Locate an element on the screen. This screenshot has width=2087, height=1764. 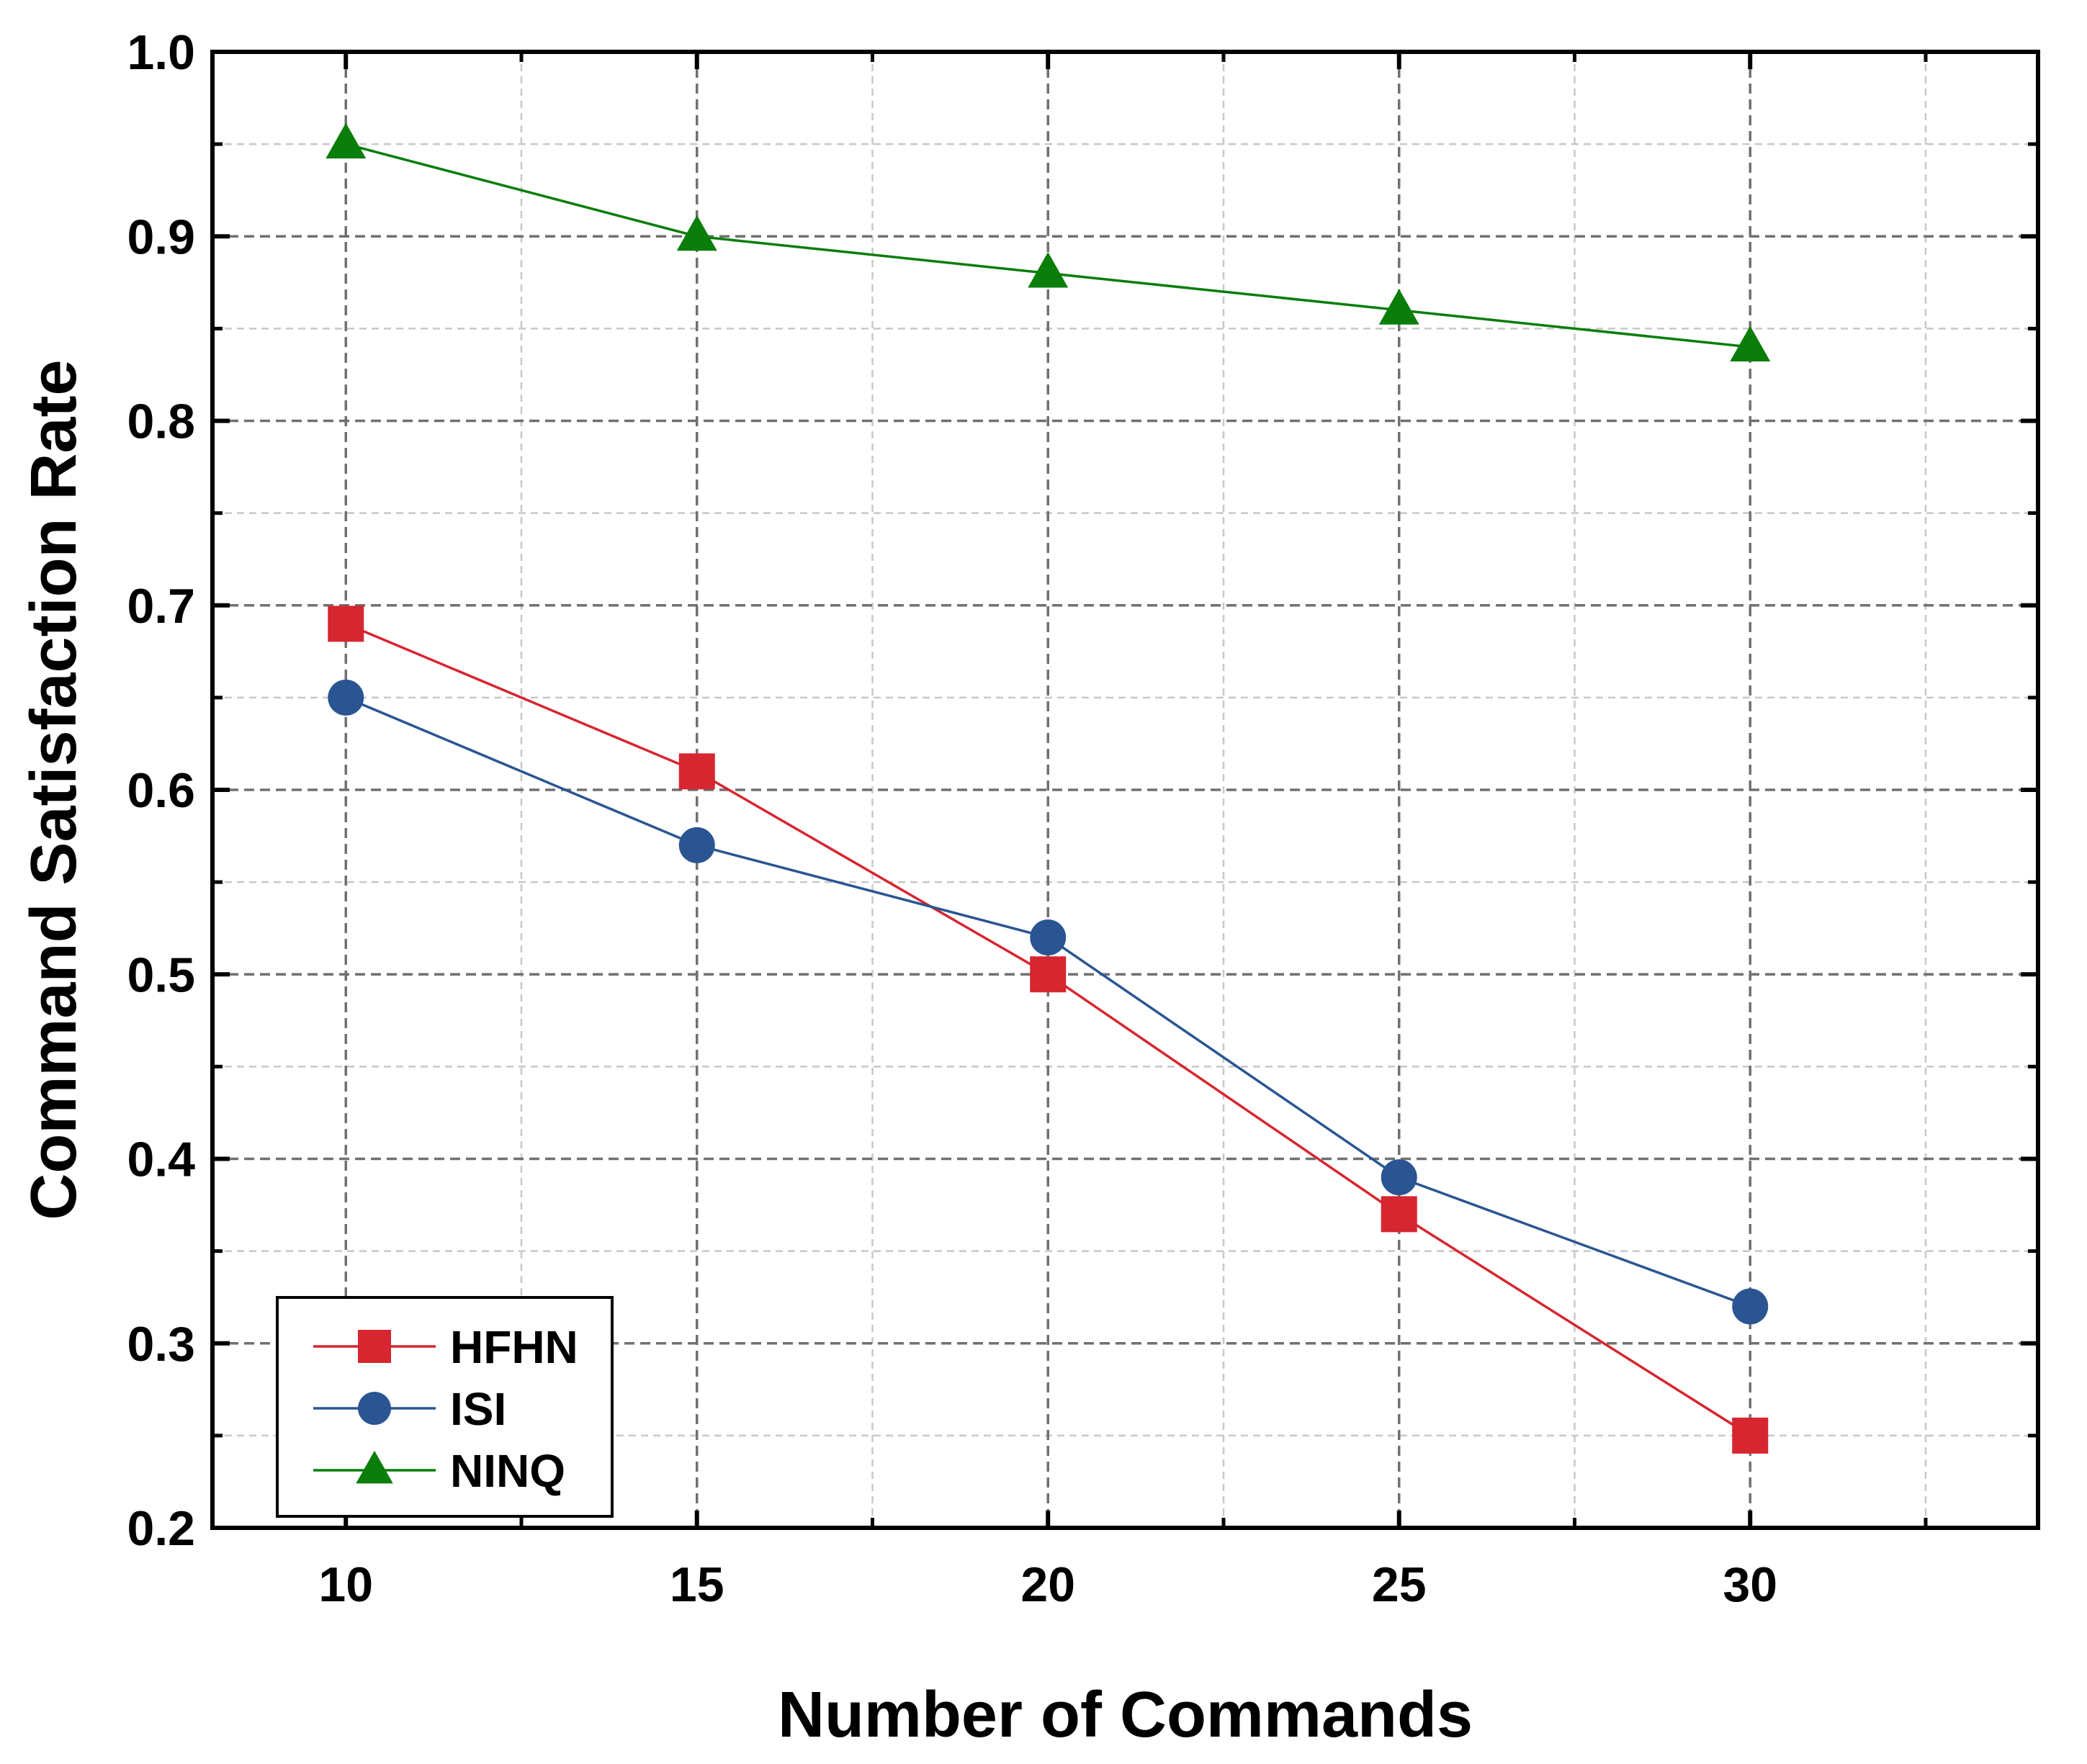
legend-box is located at coordinates (445, 1407).